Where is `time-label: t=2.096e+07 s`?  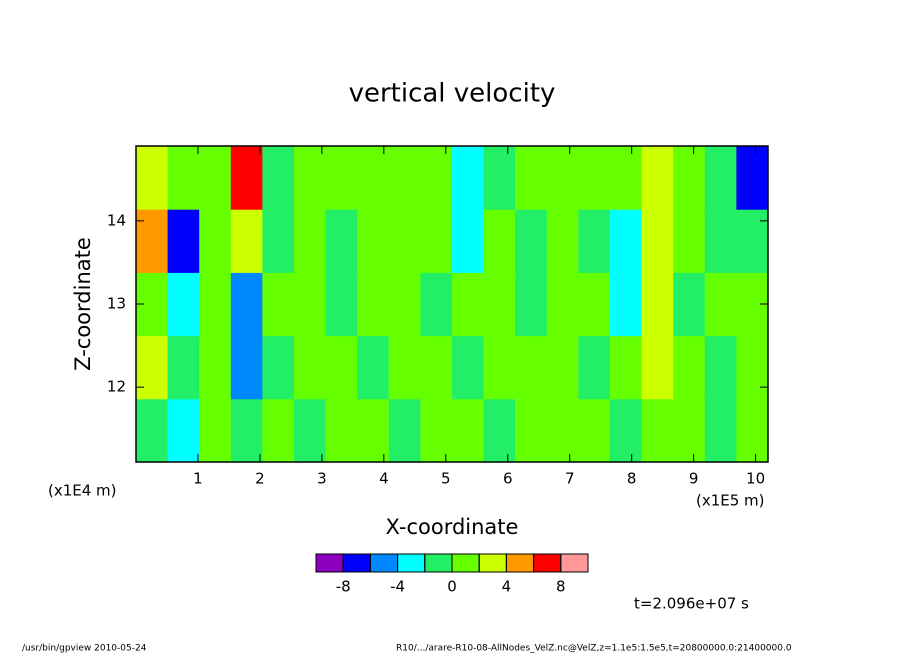 time-label: t=2.096e+07 s is located at coordinates (691, 604).